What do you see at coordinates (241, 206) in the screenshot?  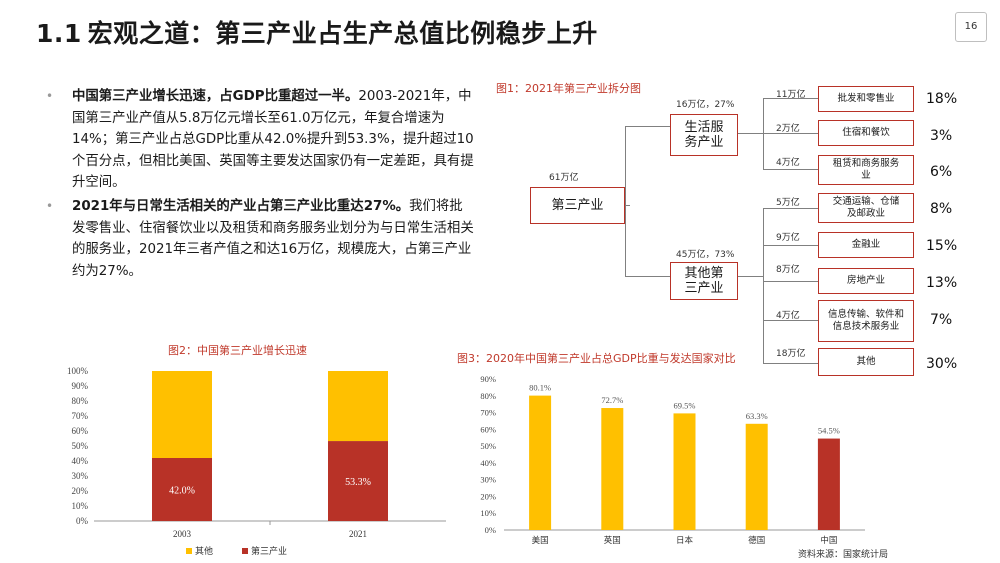 I see `bullet-2-bold: 2021年与日常生活相关的产业占第三产业比重达27%。` at bounding box center [241, 206].